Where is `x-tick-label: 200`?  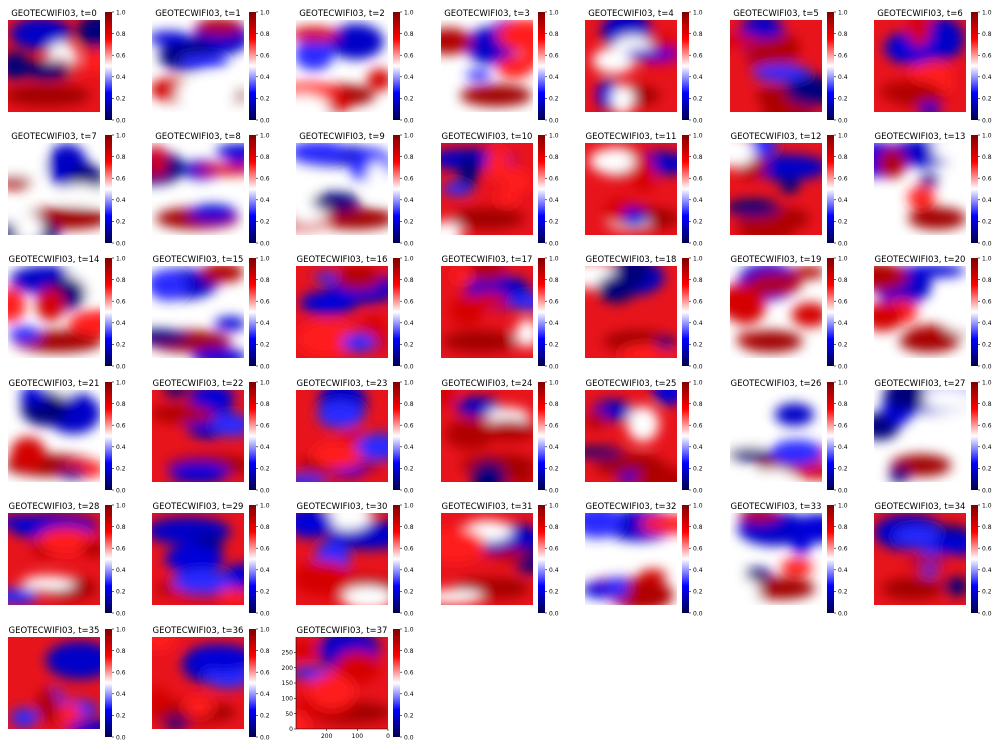
x-tick-label: 200 is located at coordinates (327, 736).